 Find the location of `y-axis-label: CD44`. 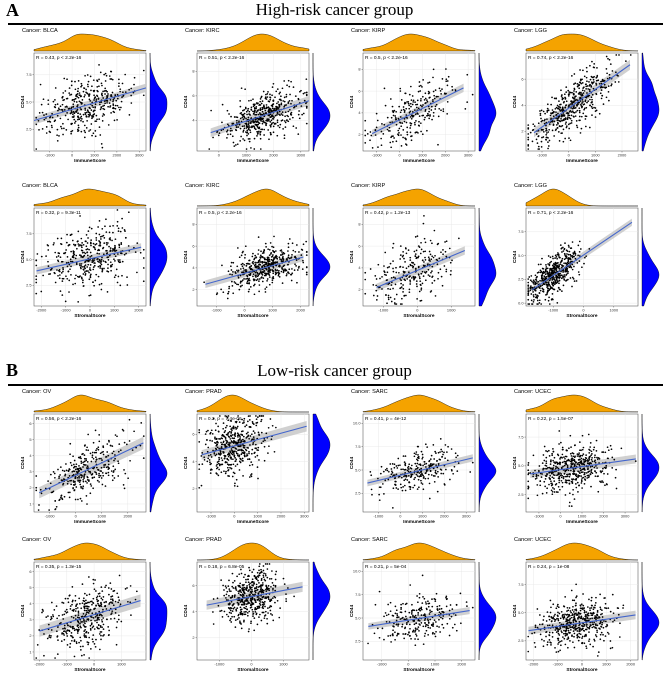

y-axis-label: CD44 is located at coordinates (186, 257).